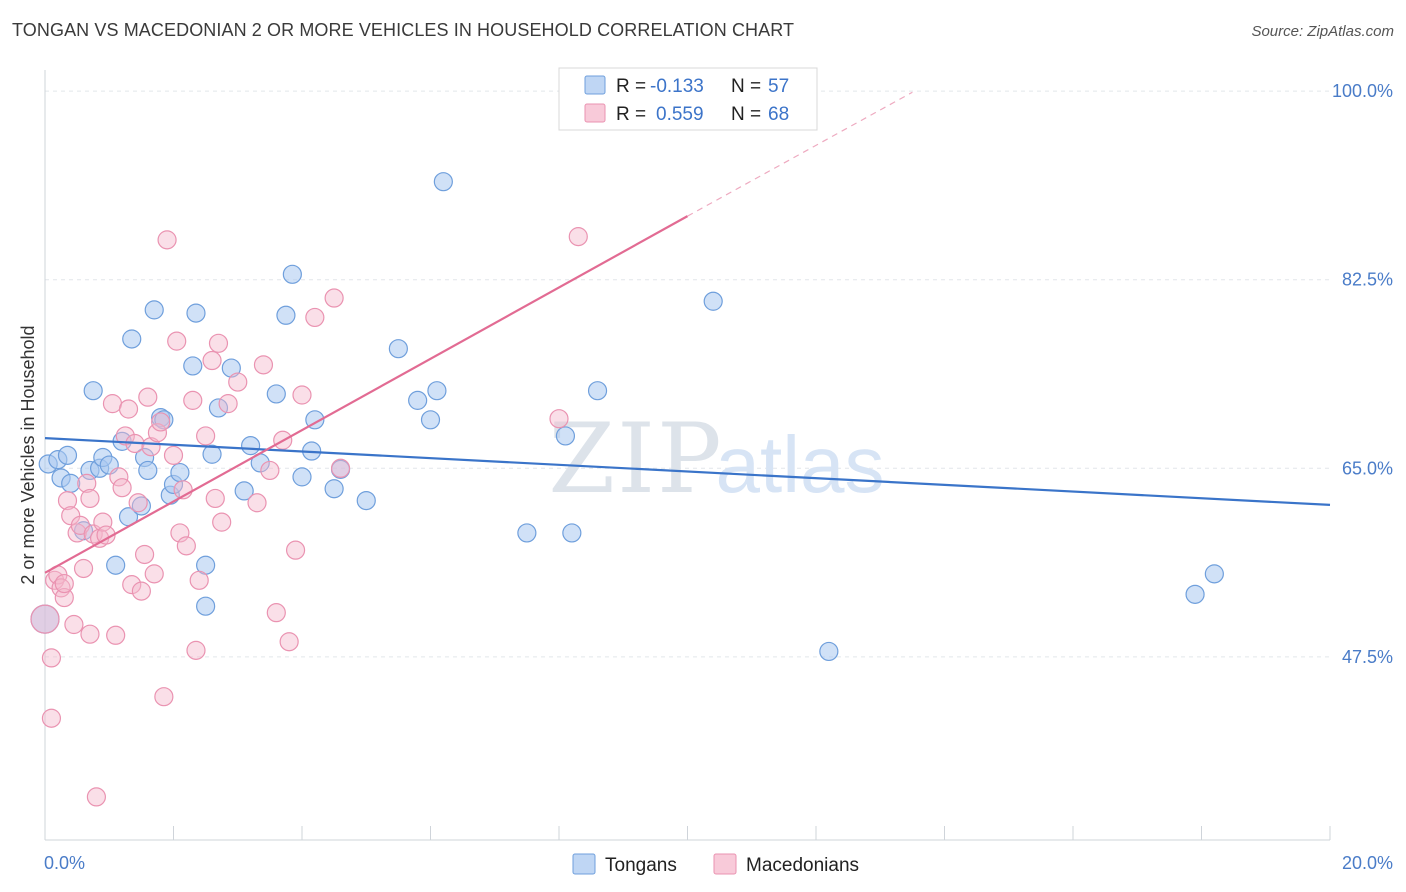  What do you see at coordinates (677, 86) in the screenshot?
I see `tongans-r-value: -0.133` at bounding box center [677, 86].